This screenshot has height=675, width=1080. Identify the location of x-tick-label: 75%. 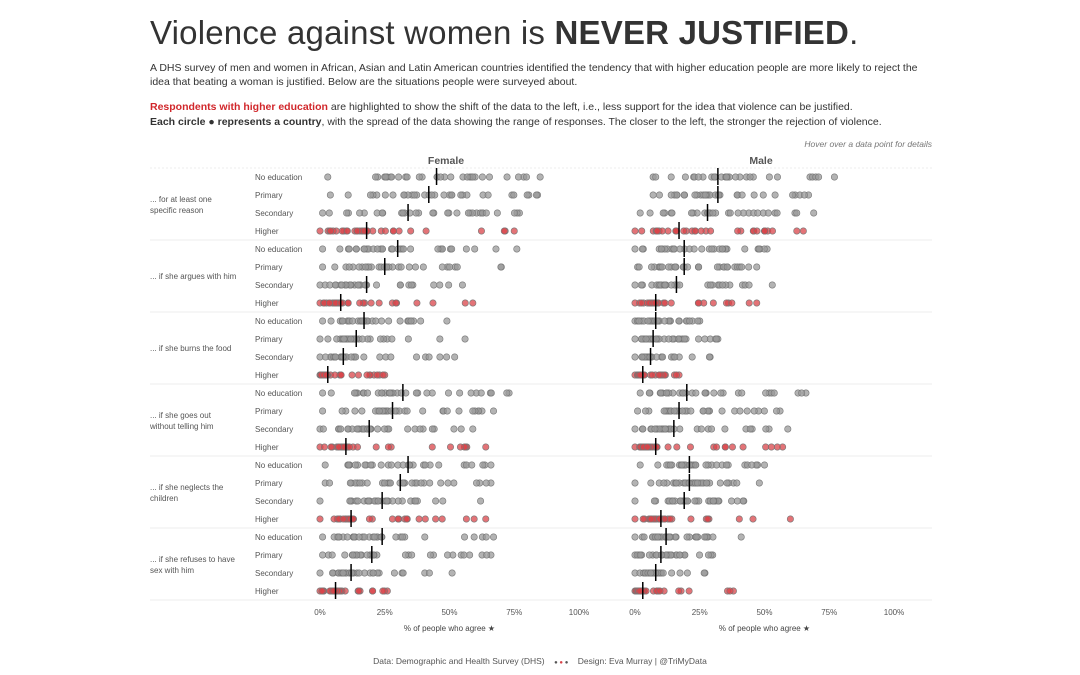
(514, 612).